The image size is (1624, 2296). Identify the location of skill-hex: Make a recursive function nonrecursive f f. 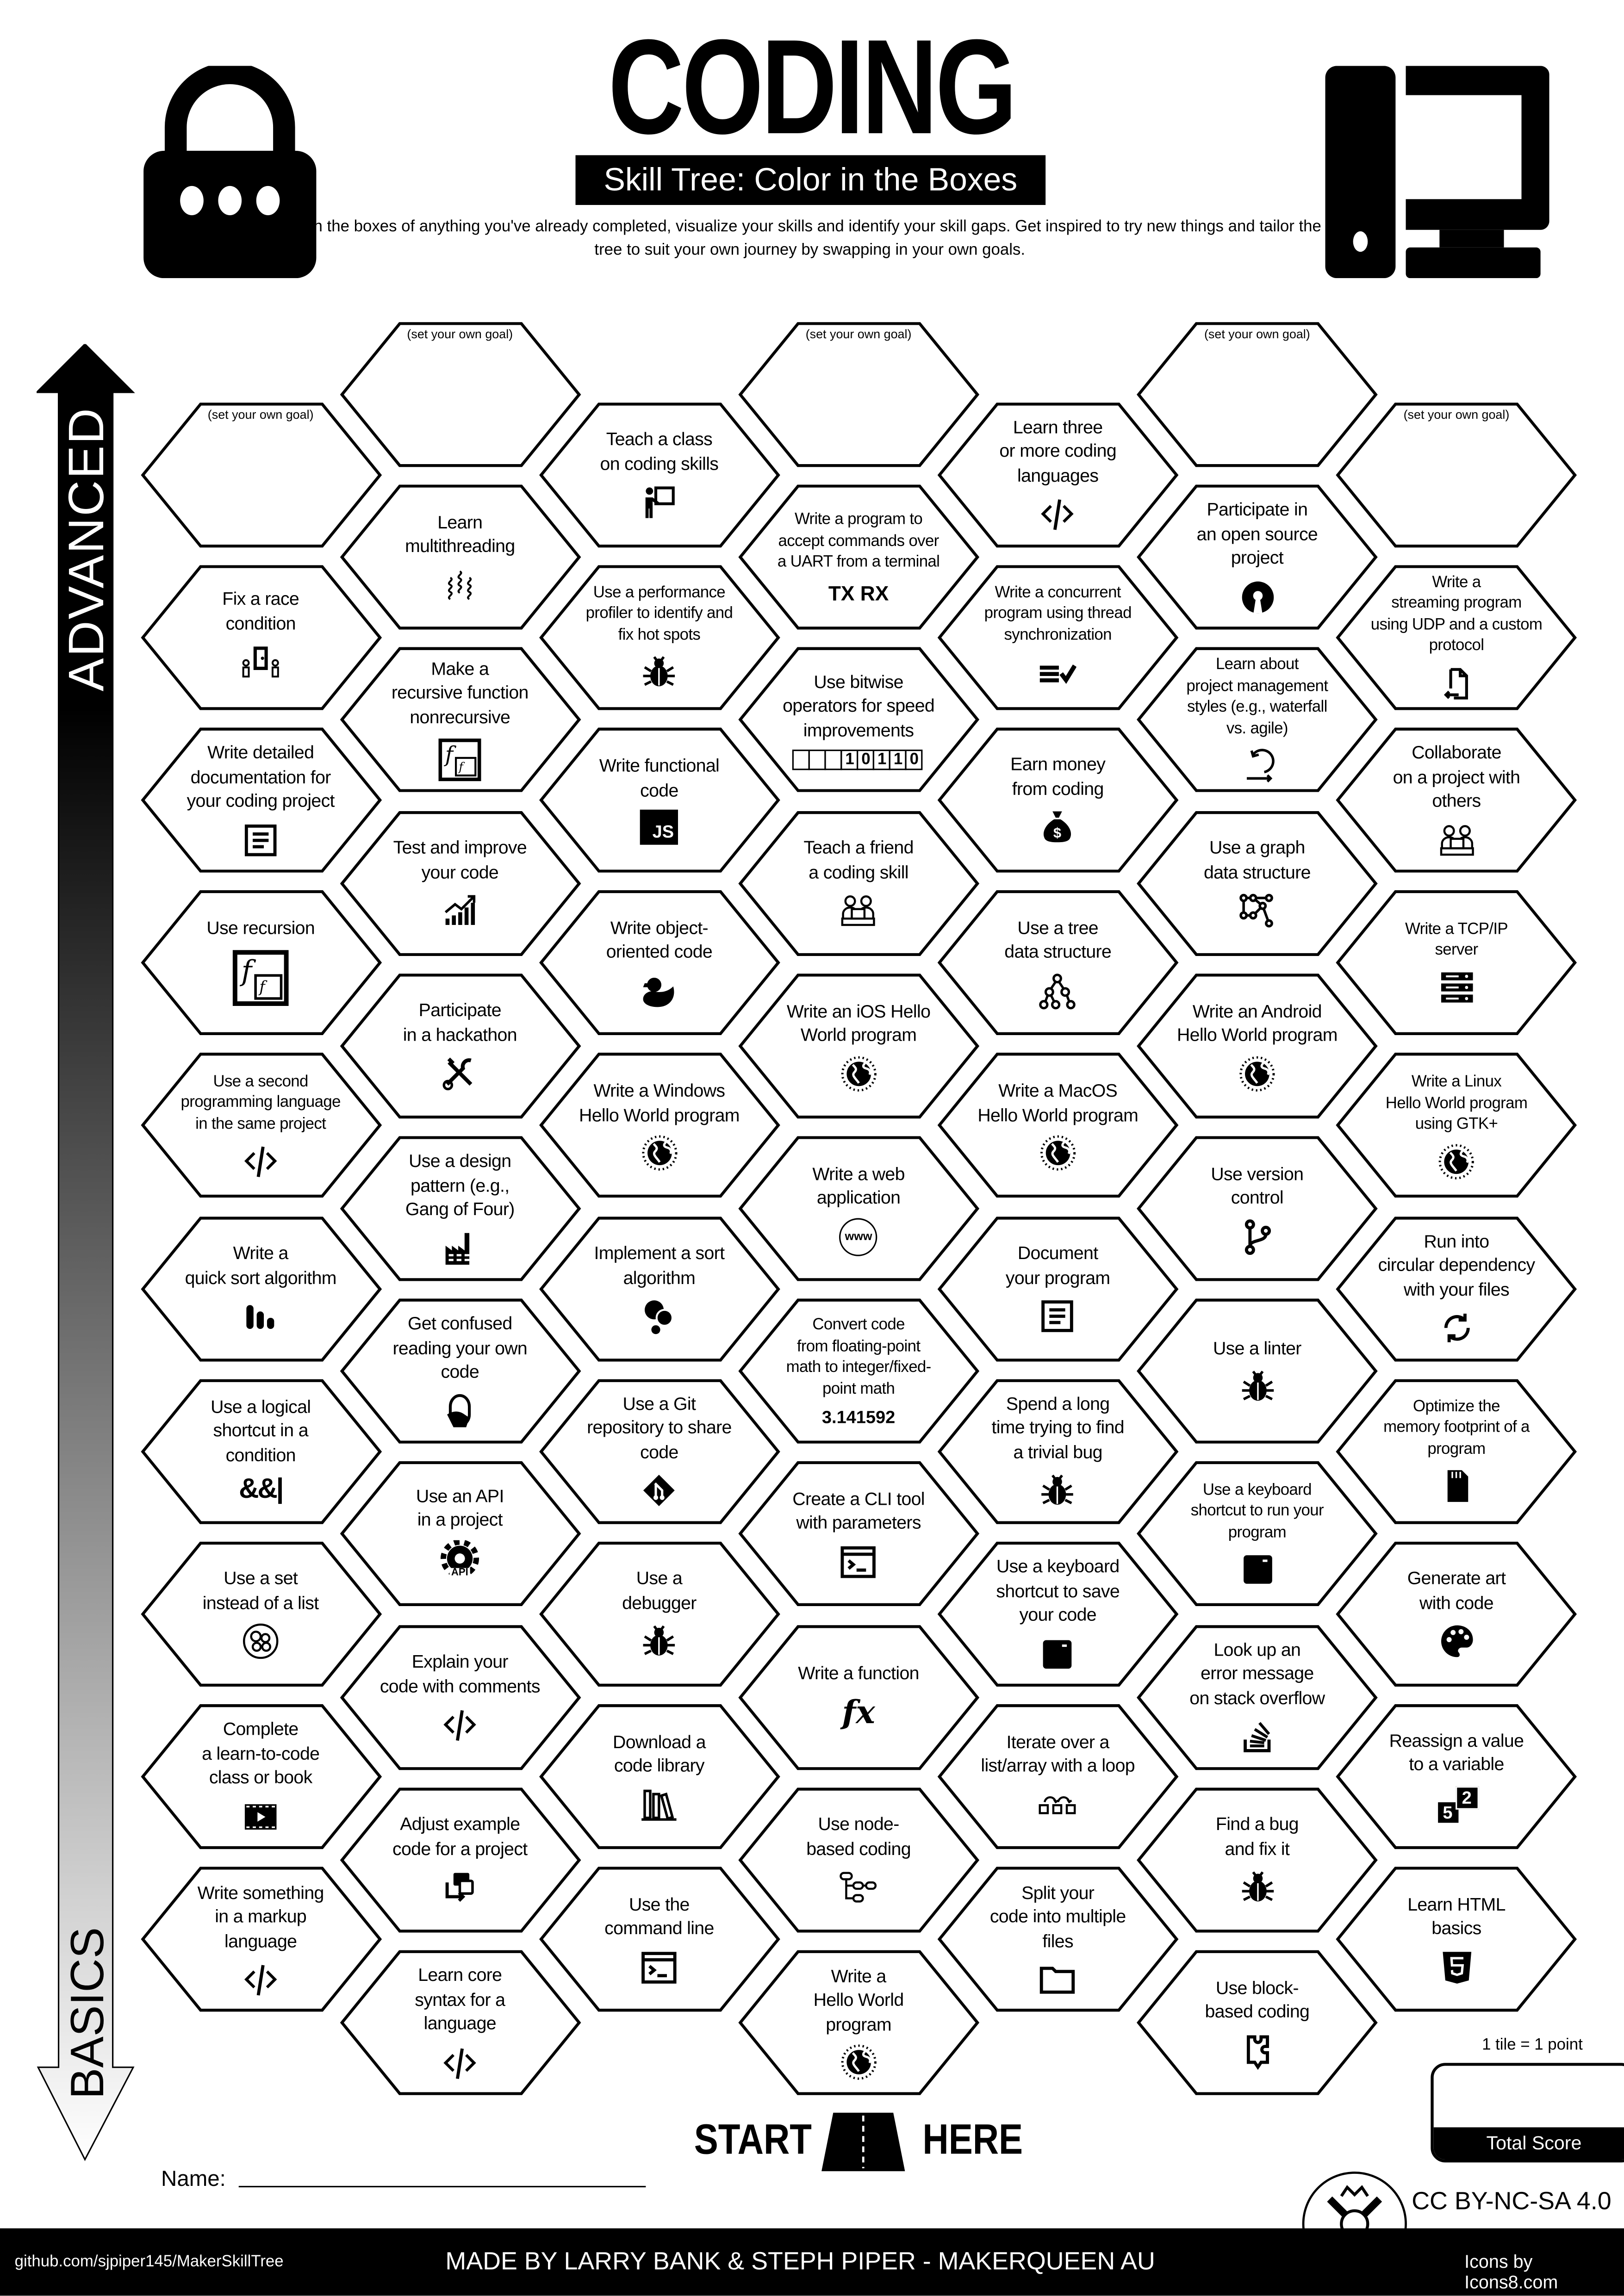
(460, 720).